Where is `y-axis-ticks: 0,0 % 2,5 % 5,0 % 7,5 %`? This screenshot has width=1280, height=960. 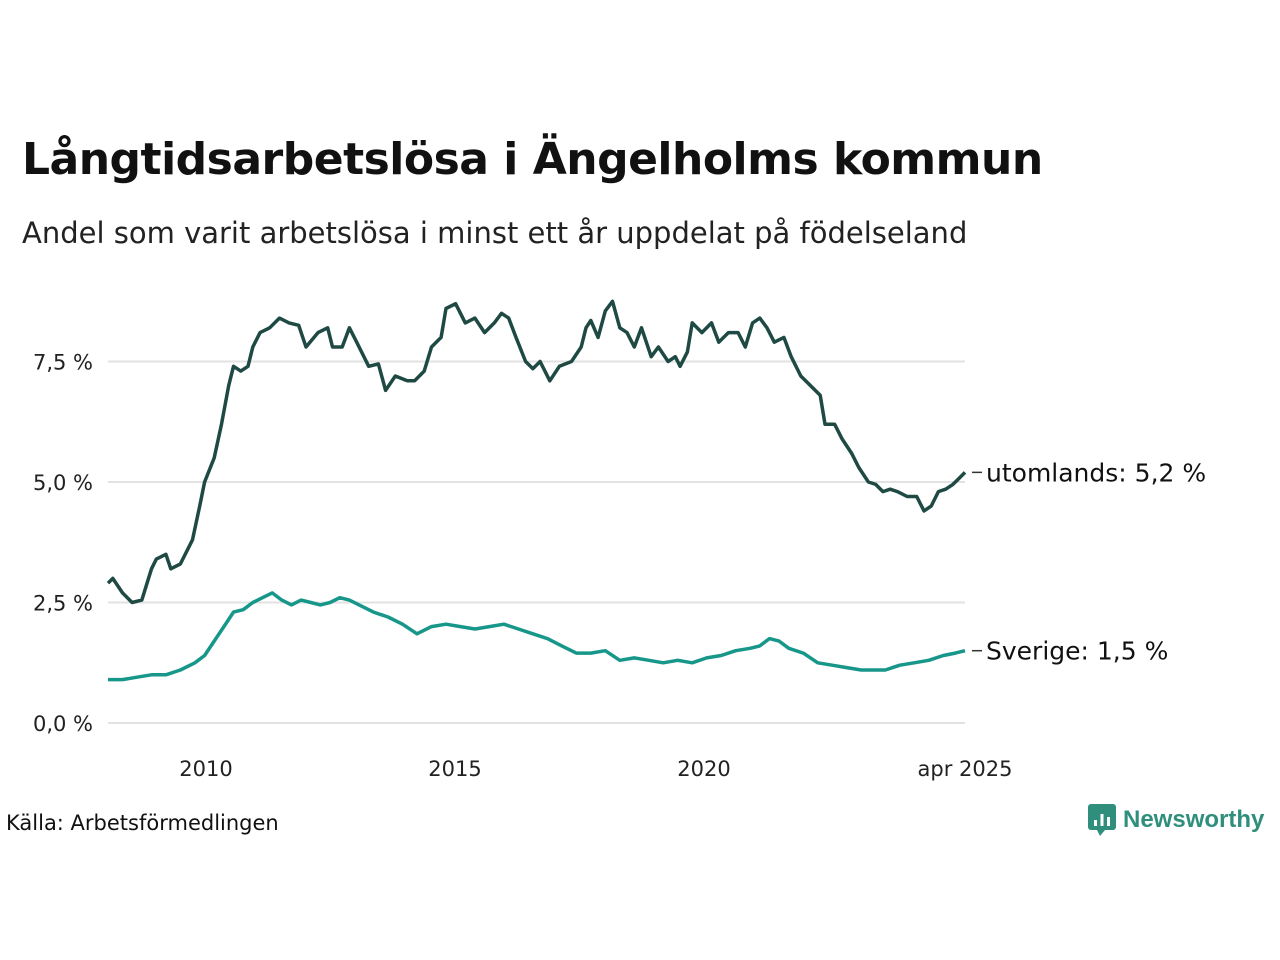 y-axis-ticks: 0,0 % 2,5 % 5,0 % 7,5 % is located at coordinates (63, 544).